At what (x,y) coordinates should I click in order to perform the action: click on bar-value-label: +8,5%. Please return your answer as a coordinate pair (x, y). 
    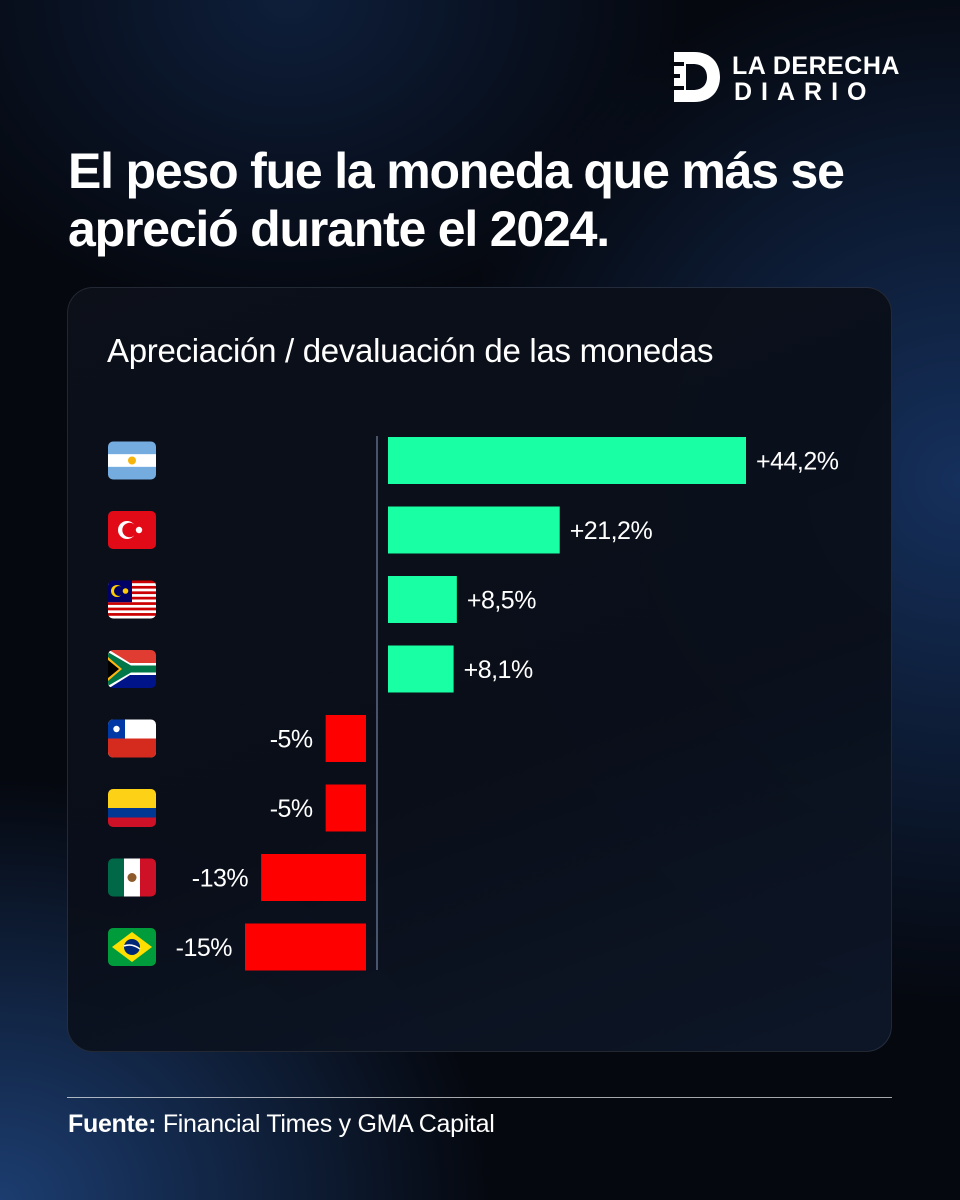
    Looking at the image, I should click on (501, 601).